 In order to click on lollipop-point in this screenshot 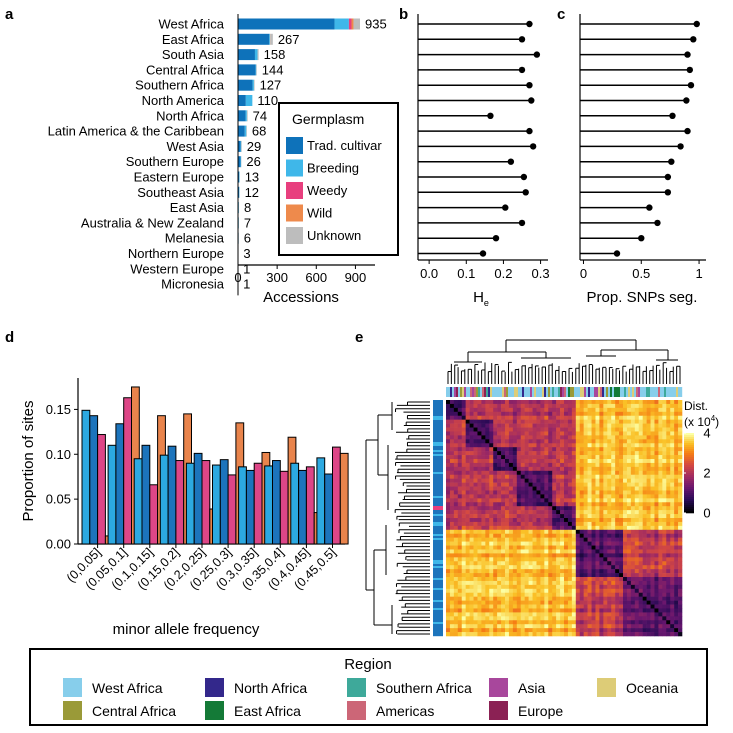, I will do `click(537, 54)`.